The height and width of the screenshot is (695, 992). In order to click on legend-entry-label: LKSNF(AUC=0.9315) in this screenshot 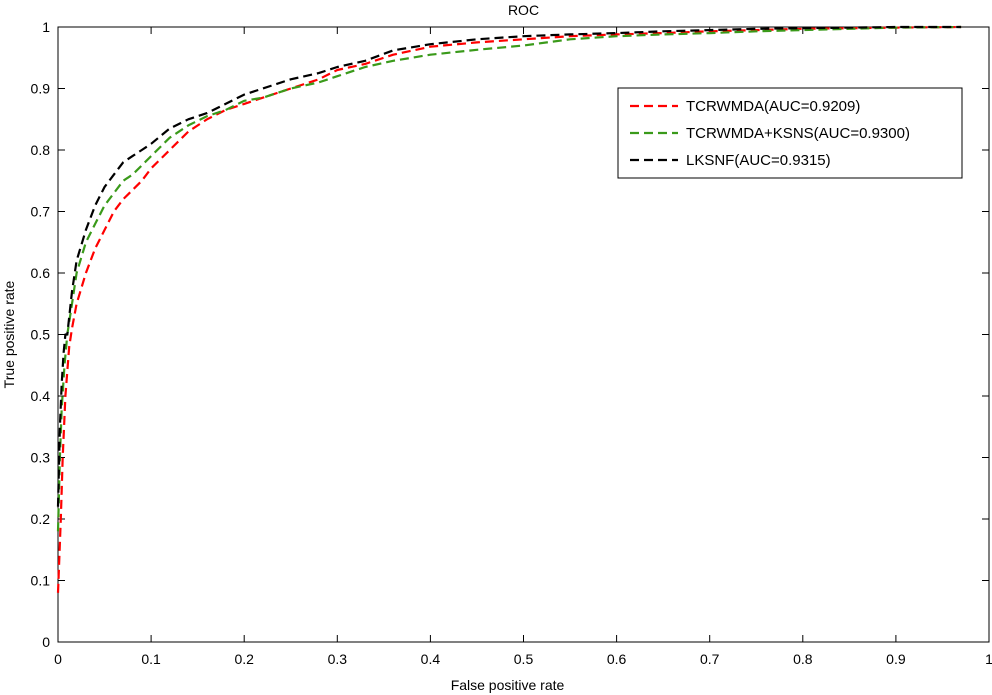, I will do `click(758, 160)`.